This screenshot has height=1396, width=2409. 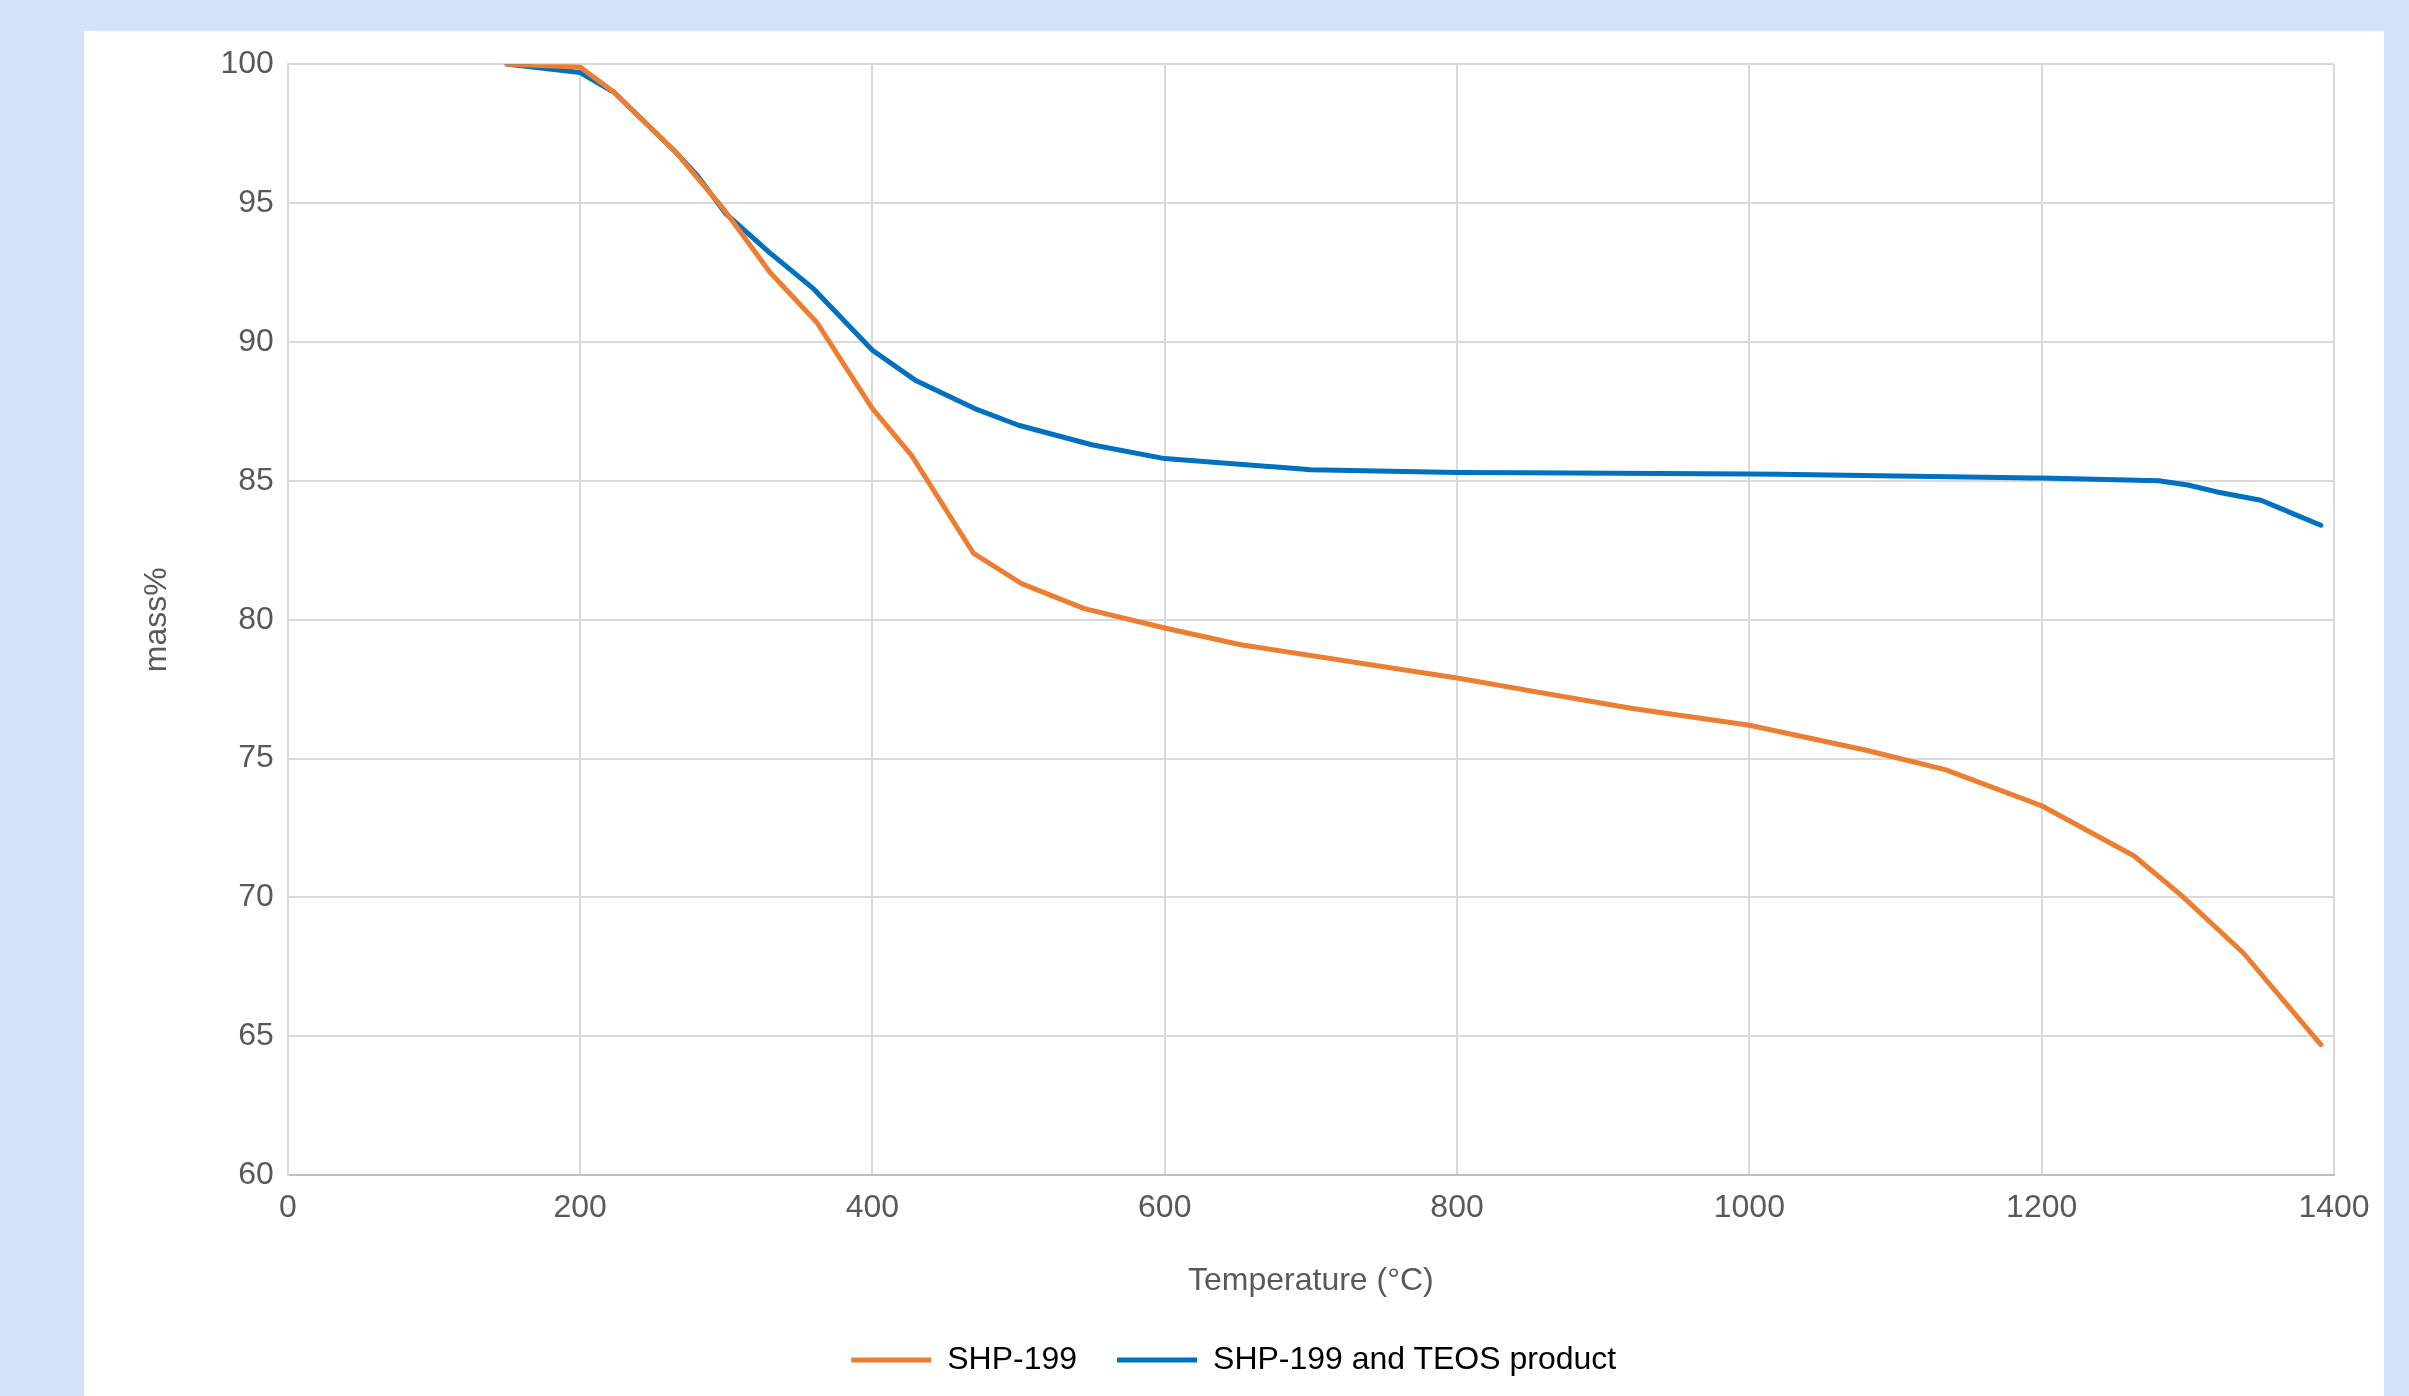 What do you see at coordinates (256, 339) in the screenshot?
I see `y-tick-label: 90` at bounding box center [256, 339].